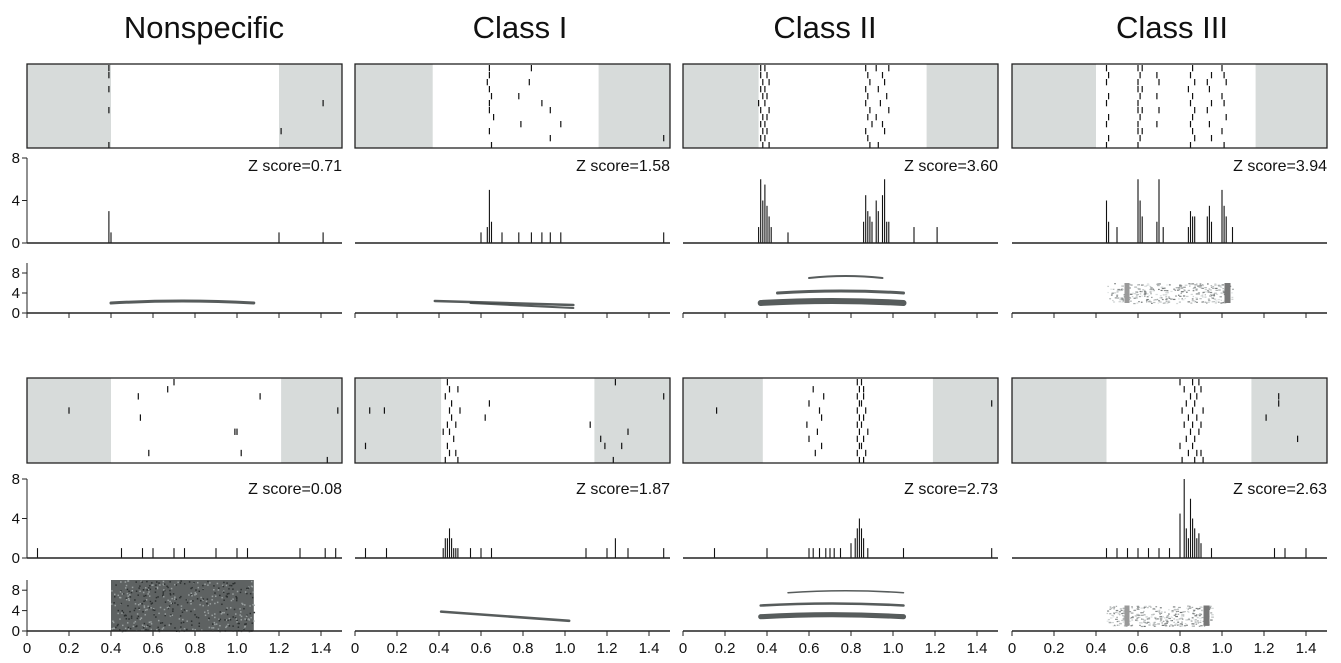  What do you see at coordinates (951, 489) in the screenshot?
I see `z-score-label: Z score=2.73` at bounding box center [951, 489].